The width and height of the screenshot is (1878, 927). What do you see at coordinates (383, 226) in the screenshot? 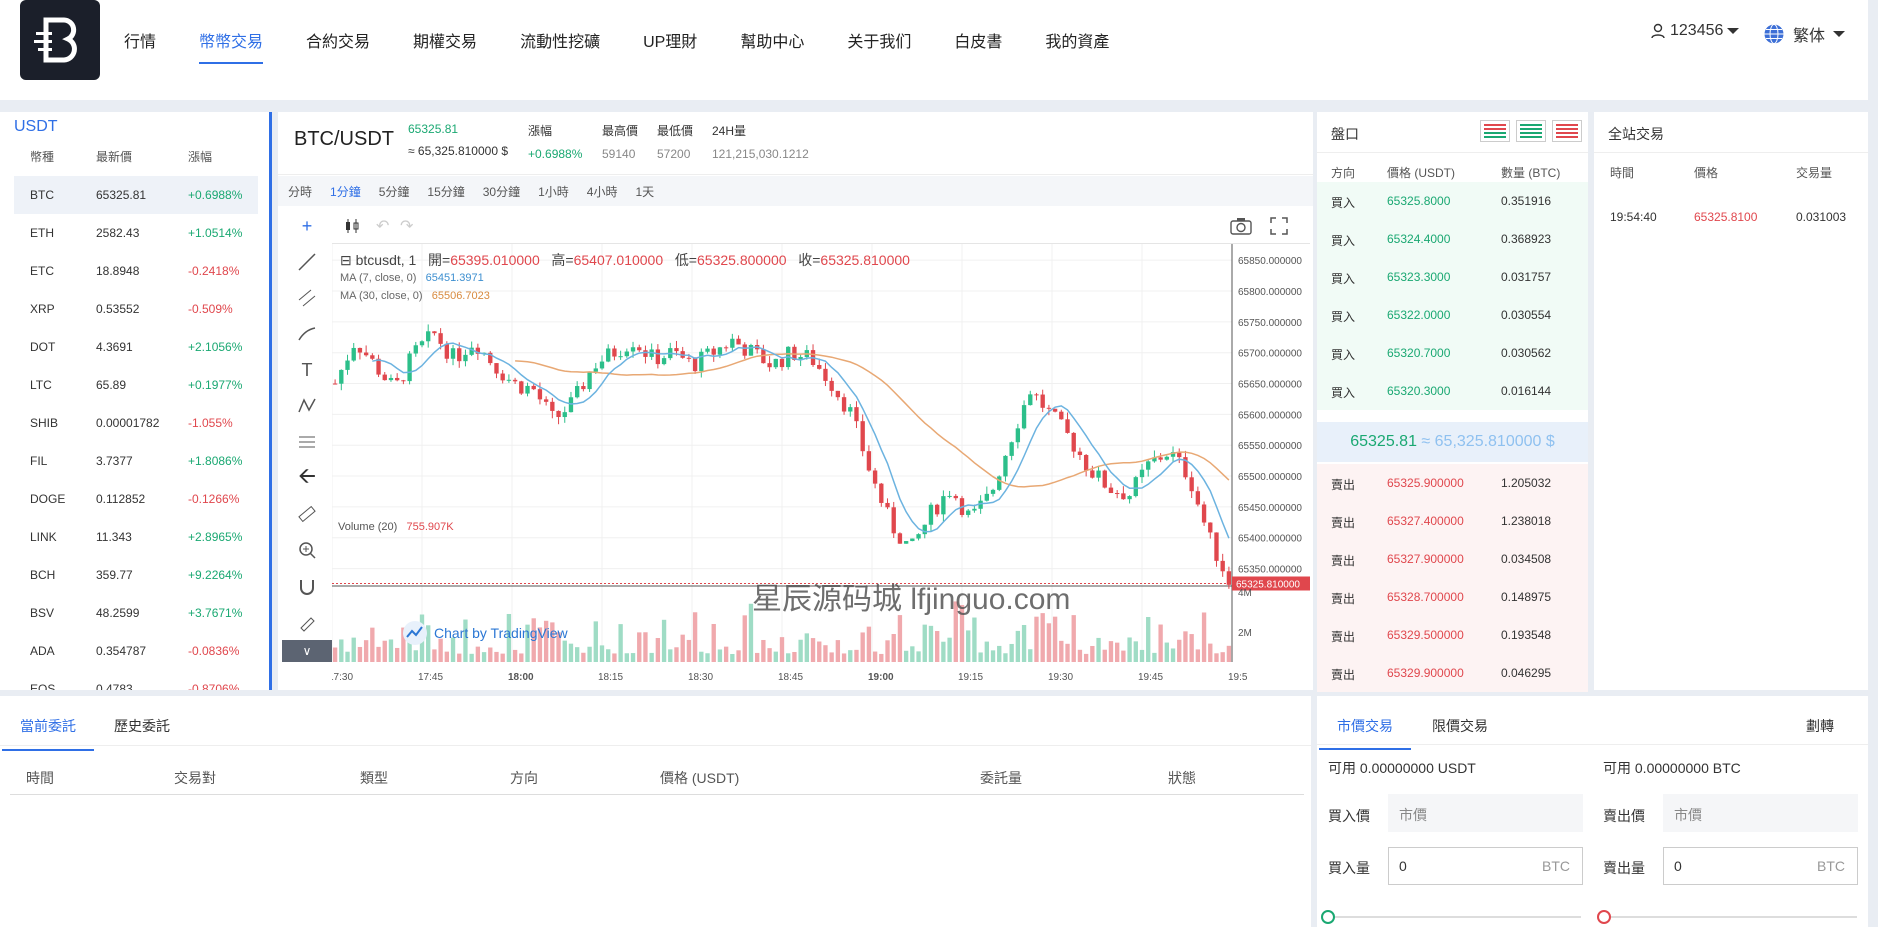
I see `undo-icon: ↶` at bounding box center [383, 226].